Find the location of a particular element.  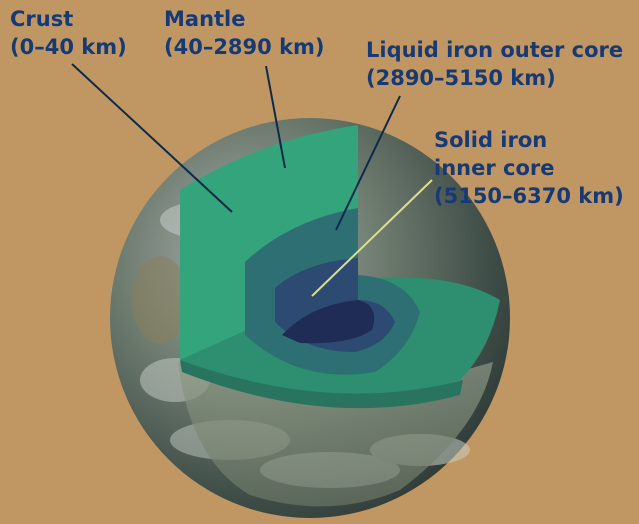

inner-core-name-line2: inner core is located at coordinates (494, 168).